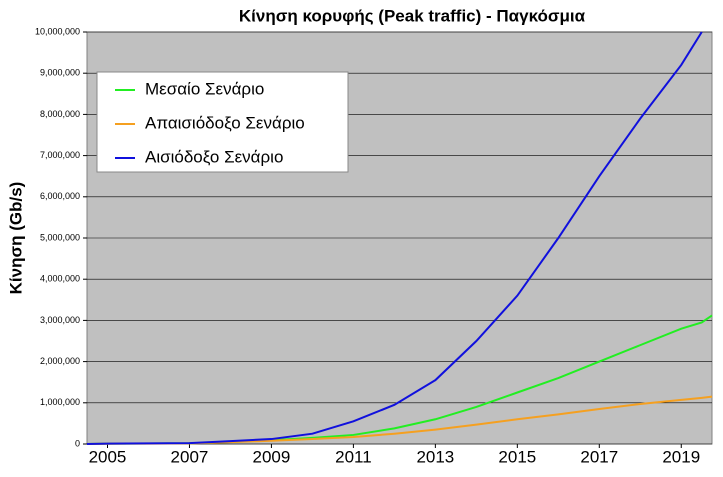 This screenshot has height=477, width=723. What do you see at coordinates (60, 279) in the screenshot?
I see `y-tick-label: 4,000,000` at bounding box center [60, 279].